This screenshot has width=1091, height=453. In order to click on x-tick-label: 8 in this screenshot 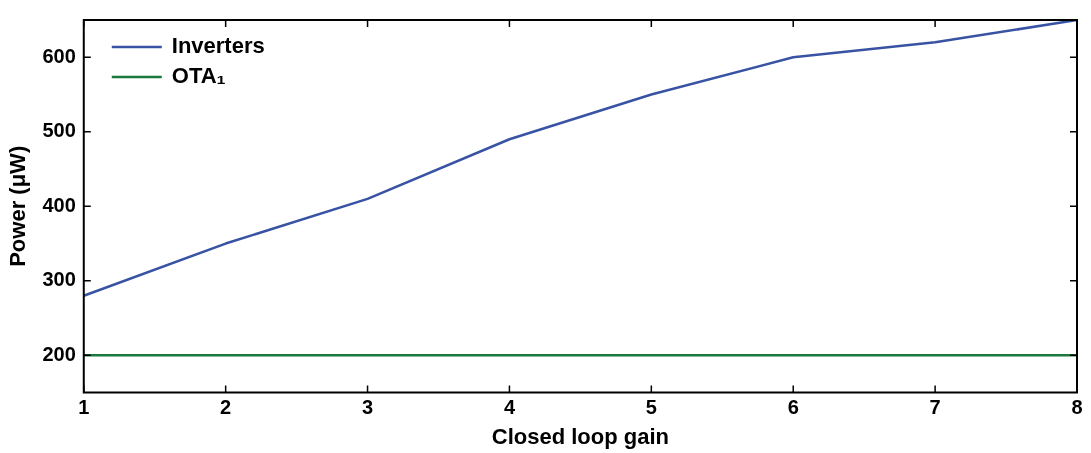, I will do `click(1077, 407)`.